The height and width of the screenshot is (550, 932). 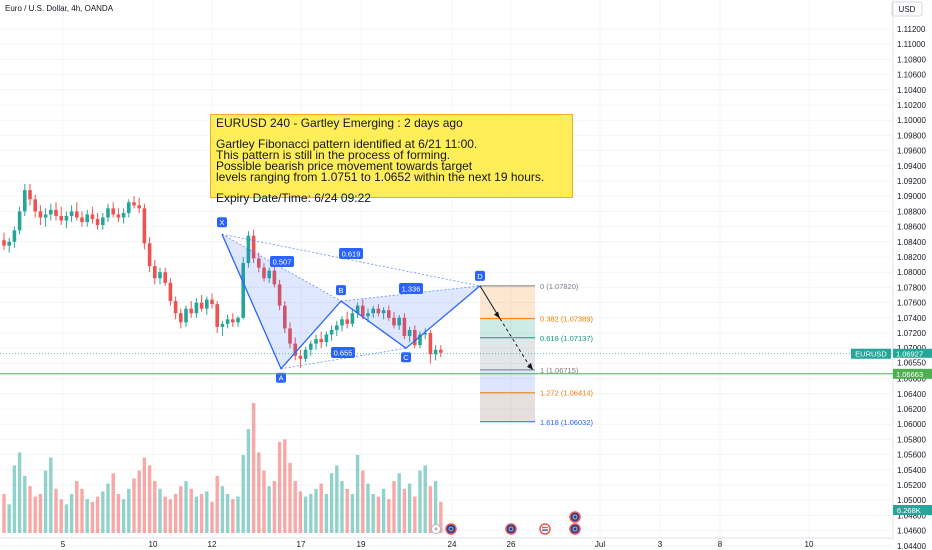 What do you see at coordinates (446, 543) in the screenshot?
I see `time-axis: 5 10 12 17 19 24 26 Jul 3 8 10` at bounding box center [446, 543].